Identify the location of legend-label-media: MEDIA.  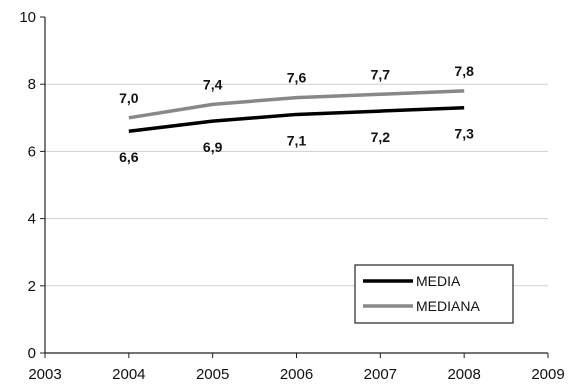
(438, 281).